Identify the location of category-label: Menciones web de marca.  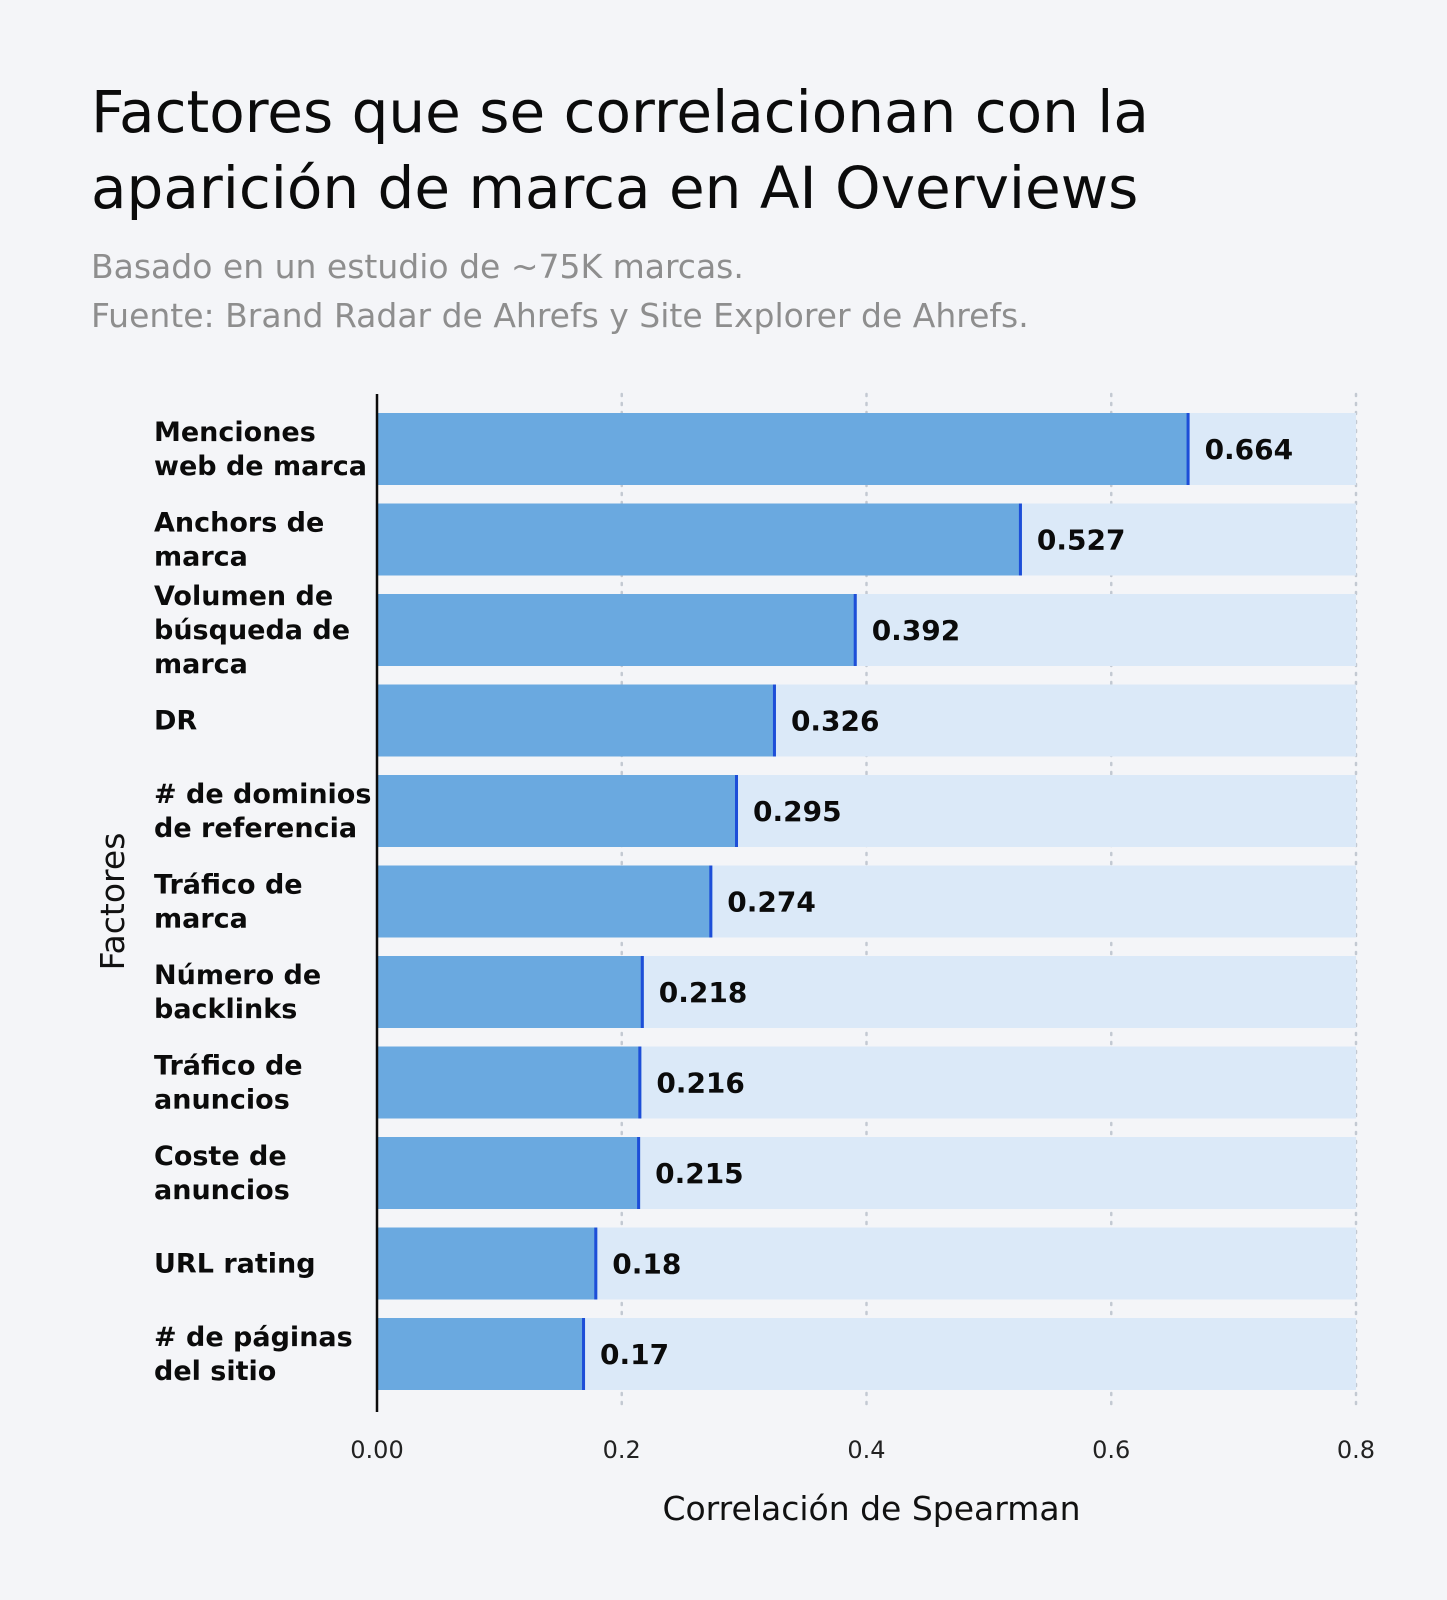
(260, 449).